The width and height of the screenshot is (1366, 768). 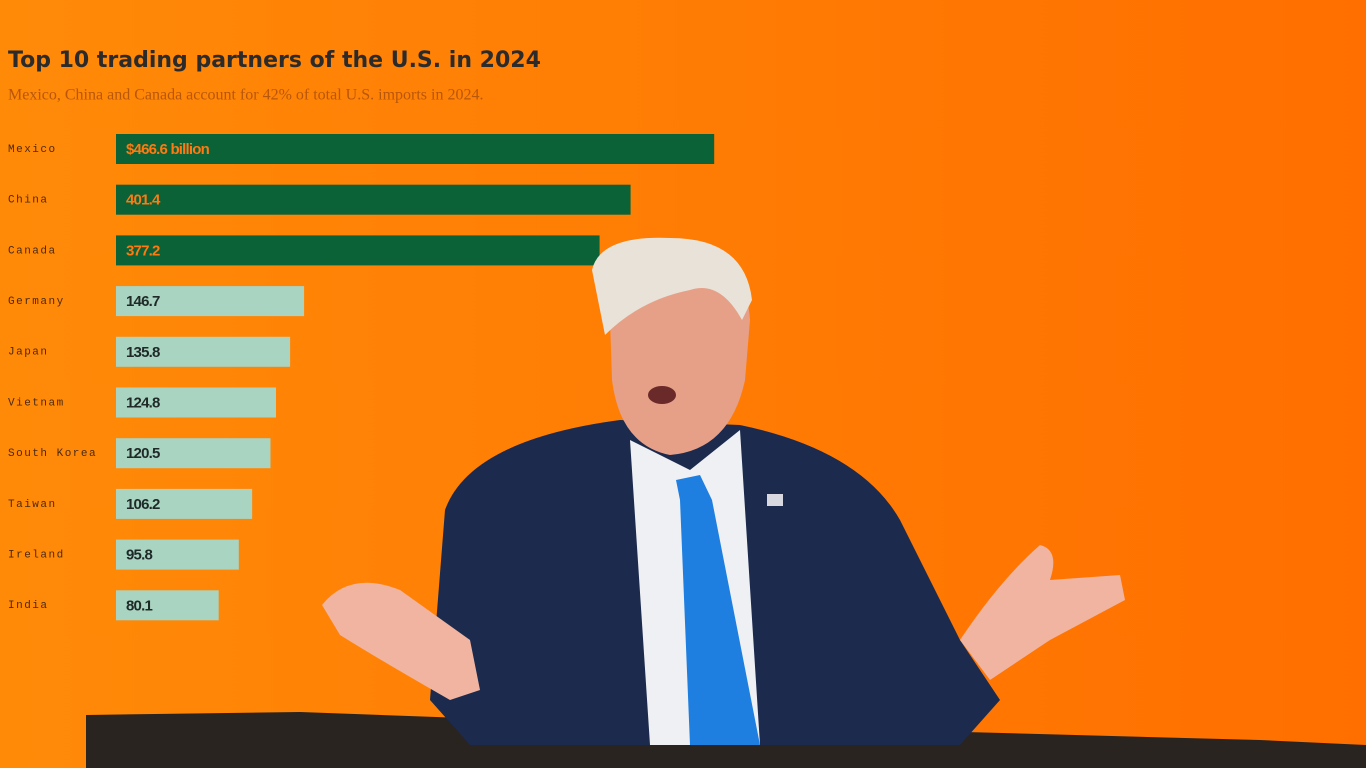 I want to click on value-label: $466.6 billion, so click(x=168, y=149).